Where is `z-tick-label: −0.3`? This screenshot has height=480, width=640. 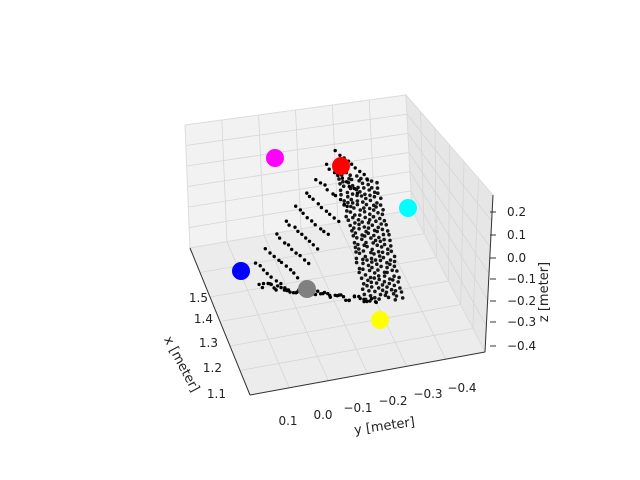
z-tick-label: −0.3 is located at coordinates (521, 322).